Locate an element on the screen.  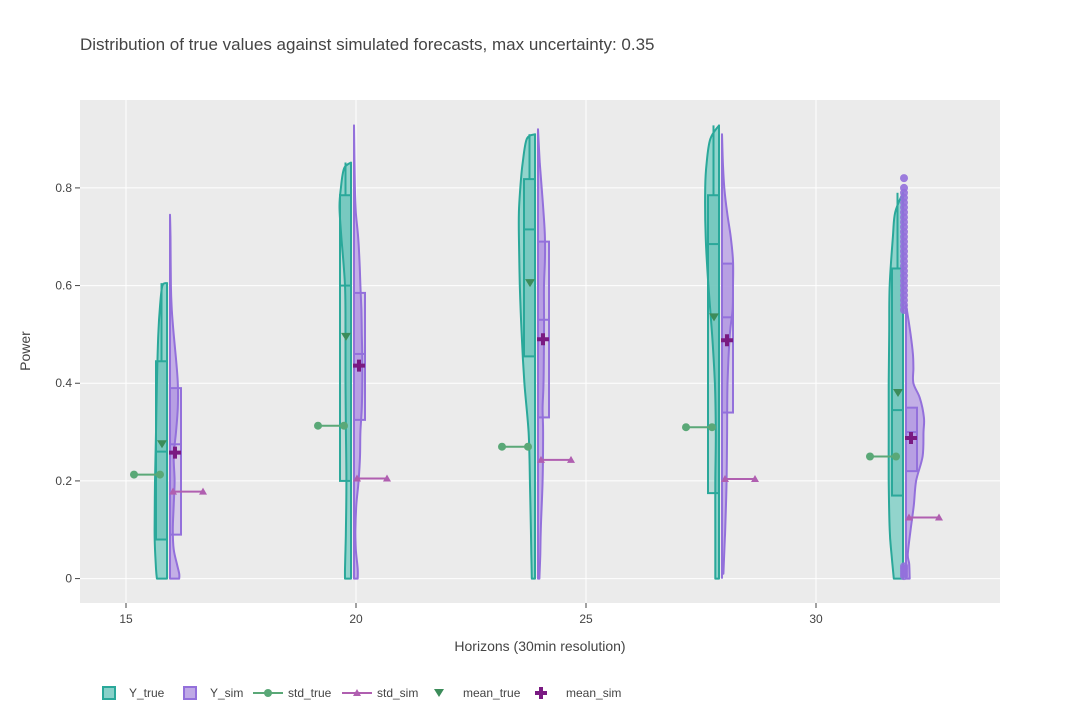
box-true-h24-iqr is located at coordinates (529, 268).